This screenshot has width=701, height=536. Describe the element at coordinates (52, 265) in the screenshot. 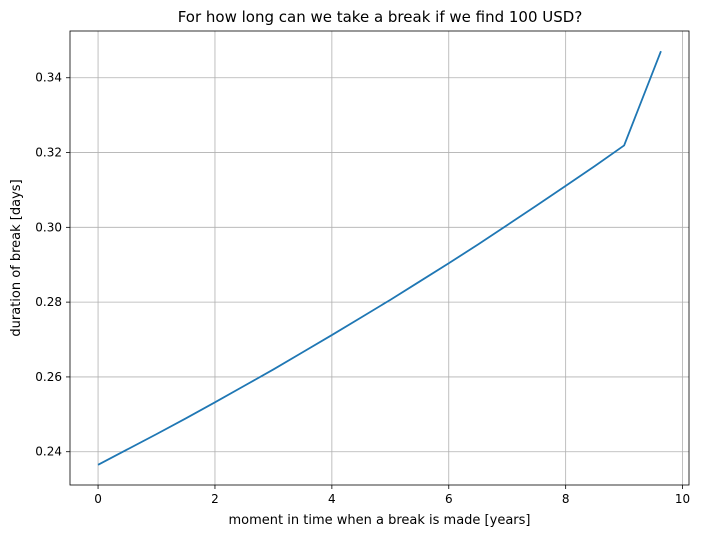

I see `y-axis-ticks: 0.24 0.26 0.28 0.30 0.32 0.34` at that location.